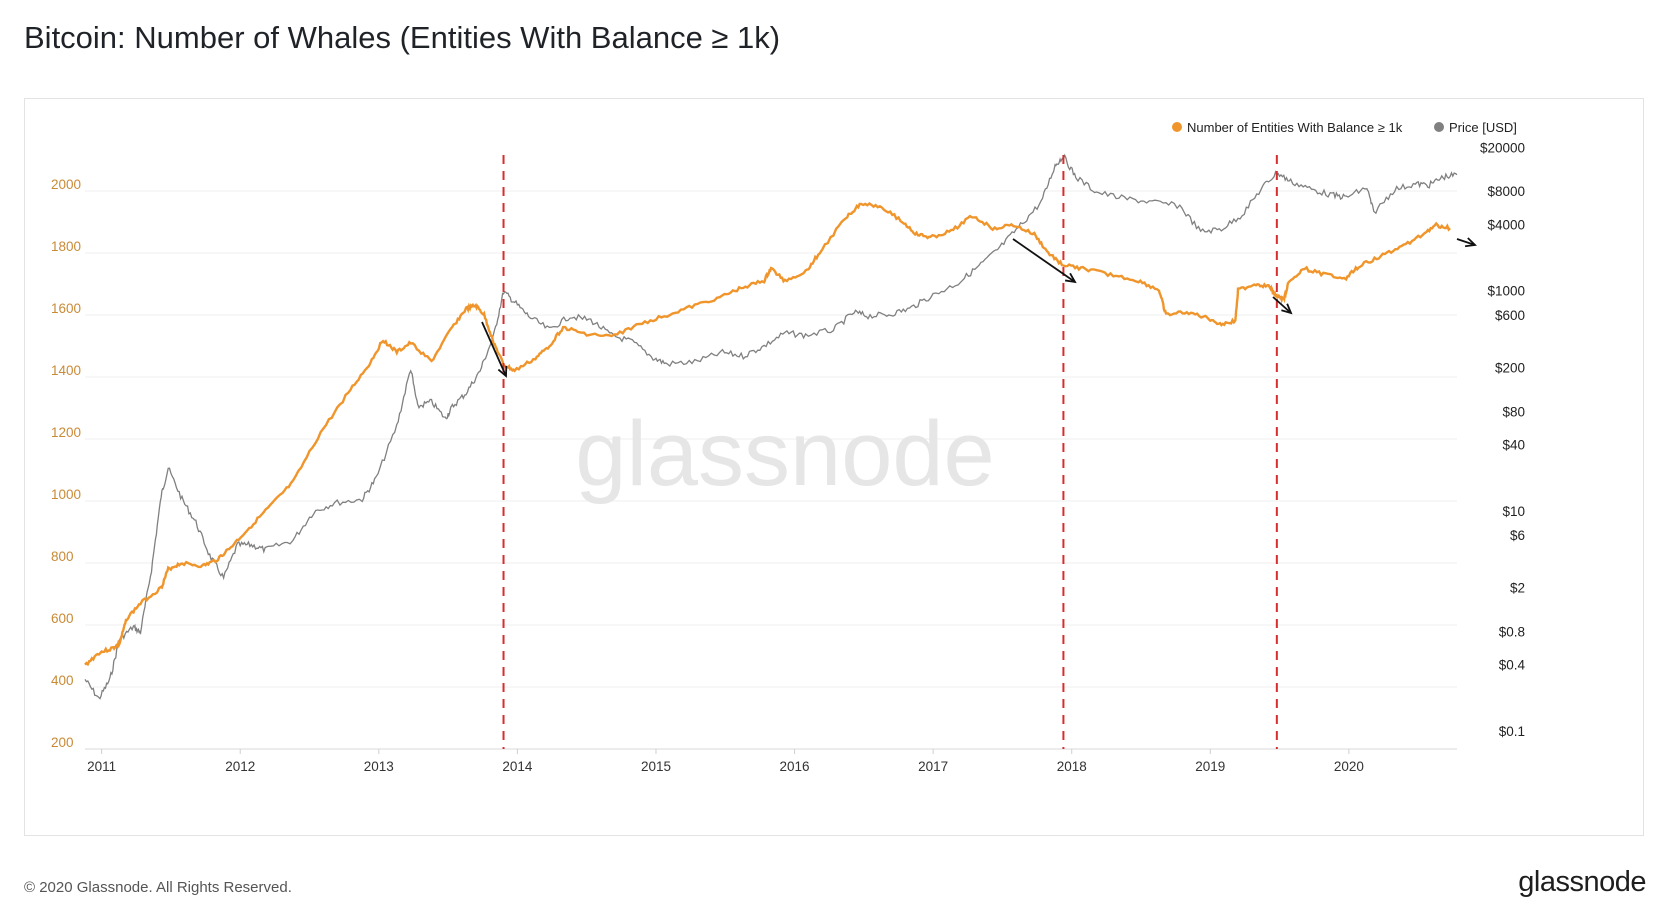 Image resolution: width=1668 pixels, height=921 pixels. Describe the element at coordinates (1510, 368) in the screenshot. I see `right-axis-tick-label: $200` at that location.